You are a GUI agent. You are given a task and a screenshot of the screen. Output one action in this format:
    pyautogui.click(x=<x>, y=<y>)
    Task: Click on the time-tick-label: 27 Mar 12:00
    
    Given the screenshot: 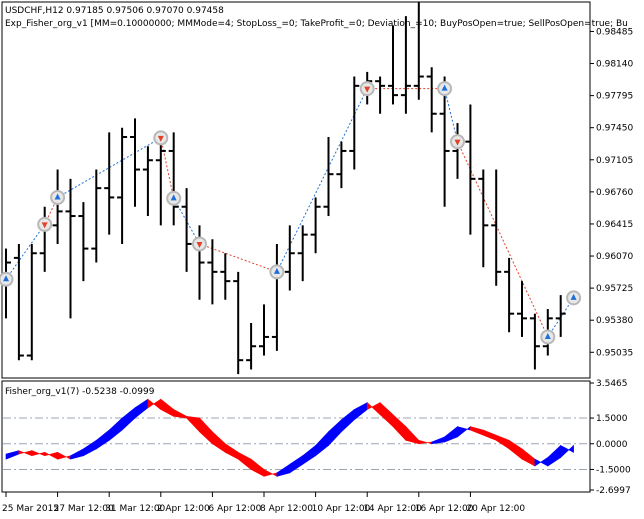 What is the action you would take?
    pyautogui.click(x=84, y=509)
    